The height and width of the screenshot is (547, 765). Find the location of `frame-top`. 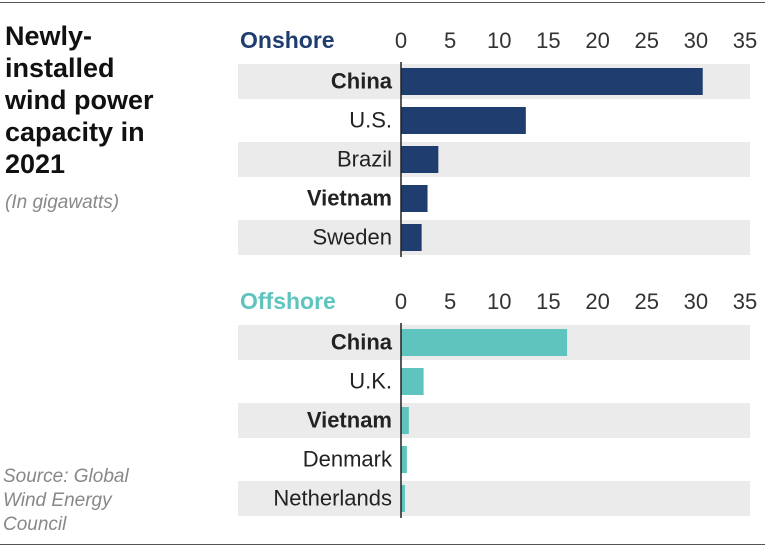

frame-top is located at coordinates (382, 2).